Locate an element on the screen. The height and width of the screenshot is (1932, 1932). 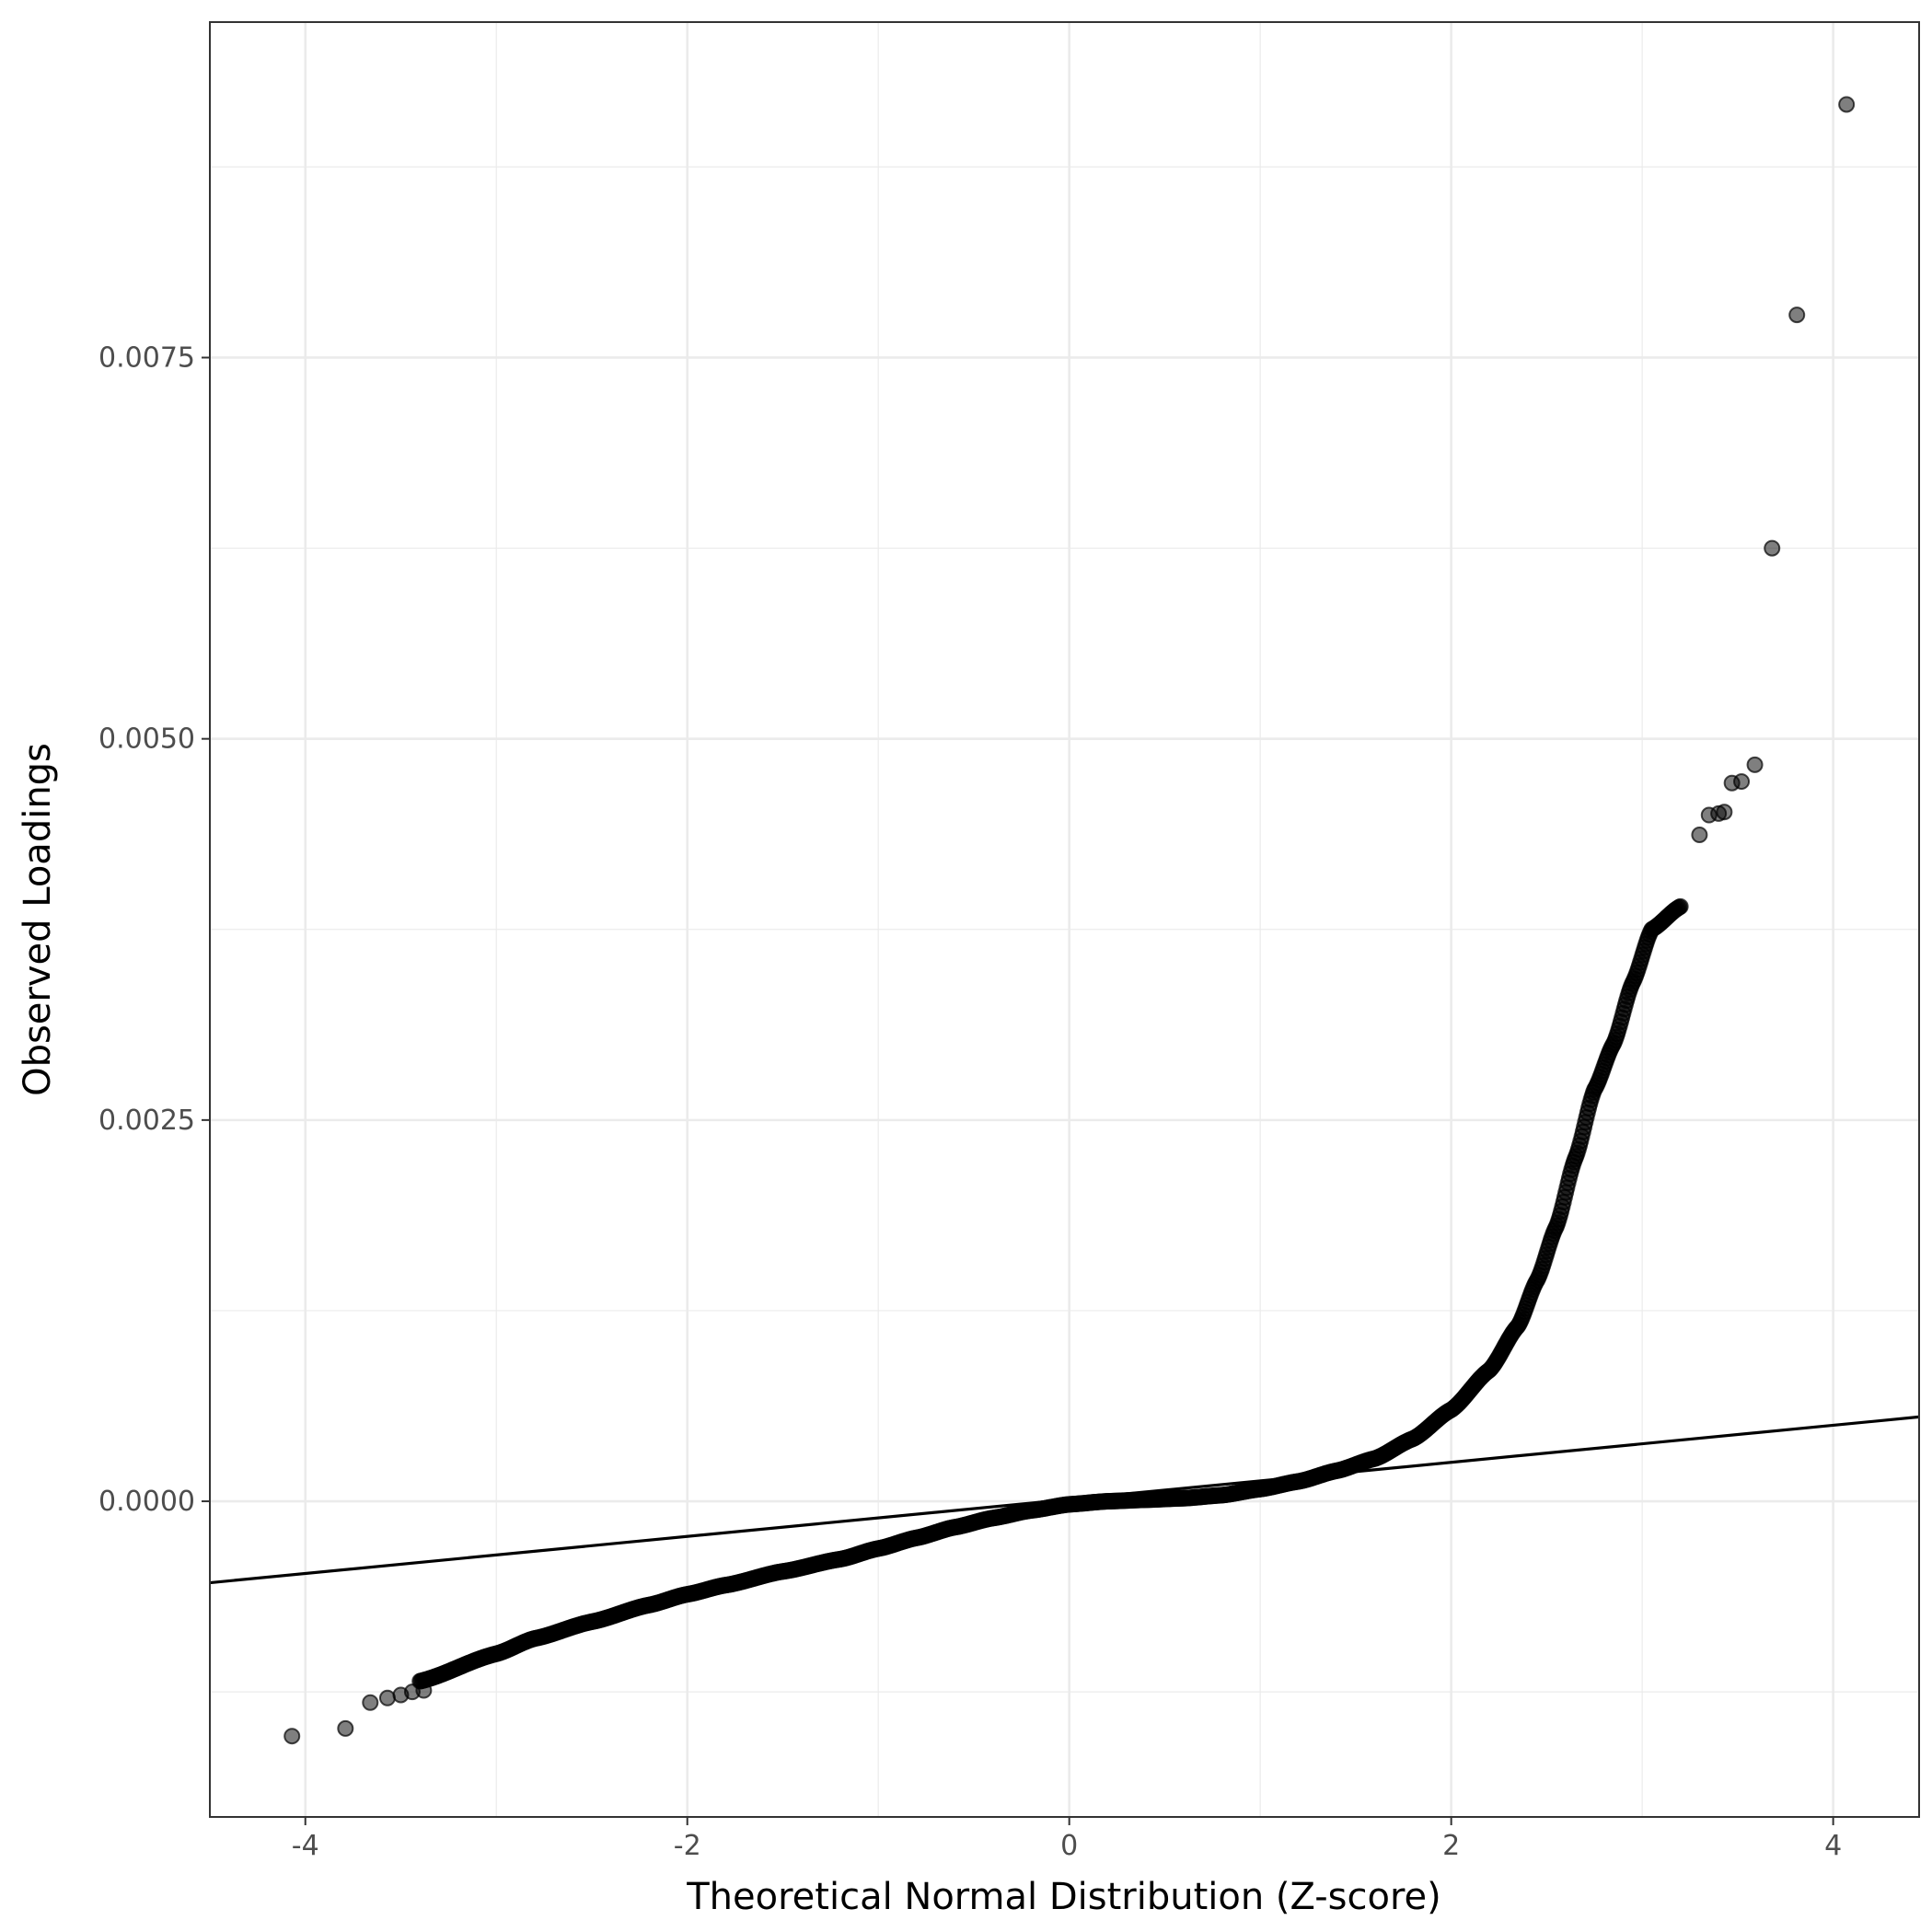
y-tick-label: 0.0050 is located at coordinates (147, 739).